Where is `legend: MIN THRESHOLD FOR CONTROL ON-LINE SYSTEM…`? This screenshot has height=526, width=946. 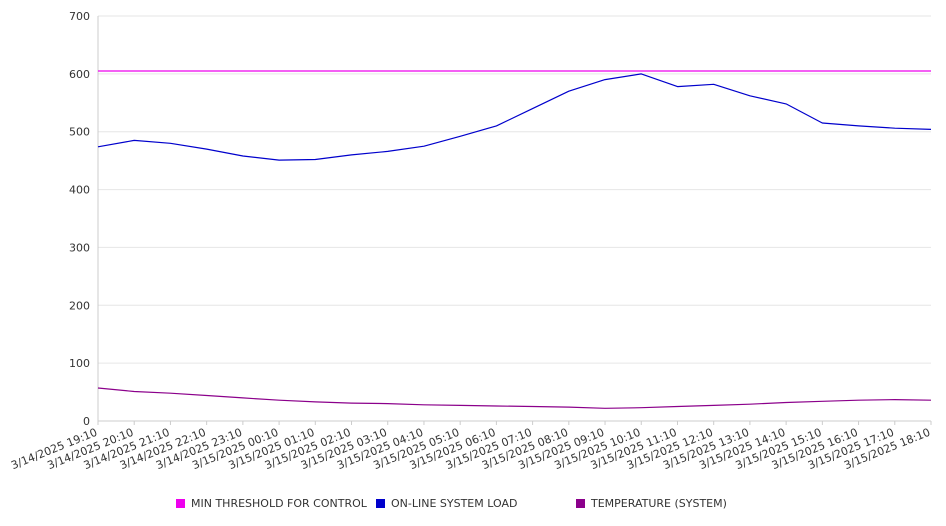
legend: MIN THRESHOLD FOR CONTROL ON-LINE SYSTEM… is located at coordinates (473, 506).